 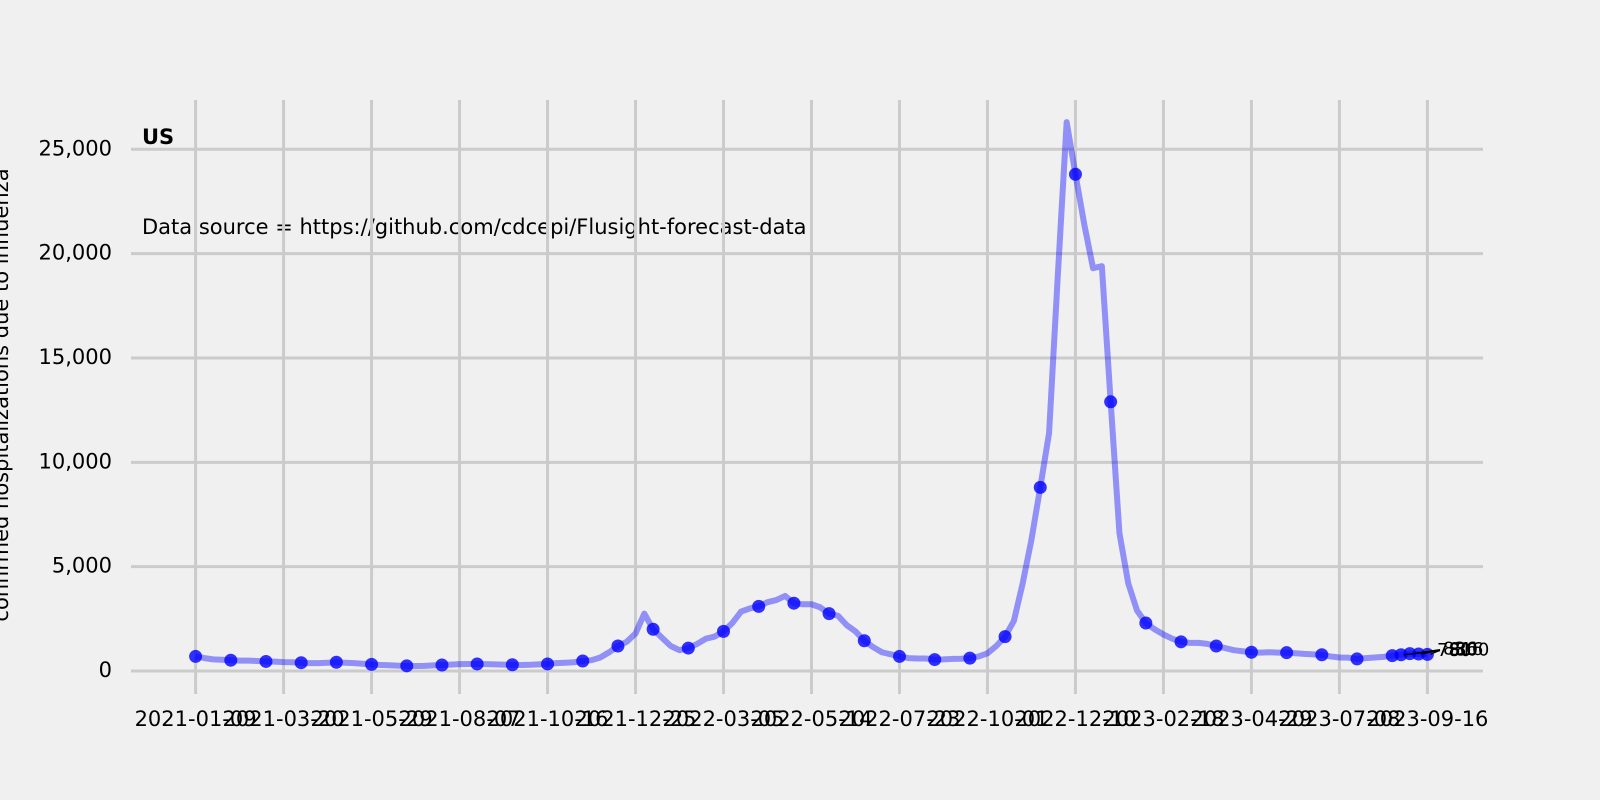 I want to click on y-tick-label: 15,000, so click(x=75, y=357).